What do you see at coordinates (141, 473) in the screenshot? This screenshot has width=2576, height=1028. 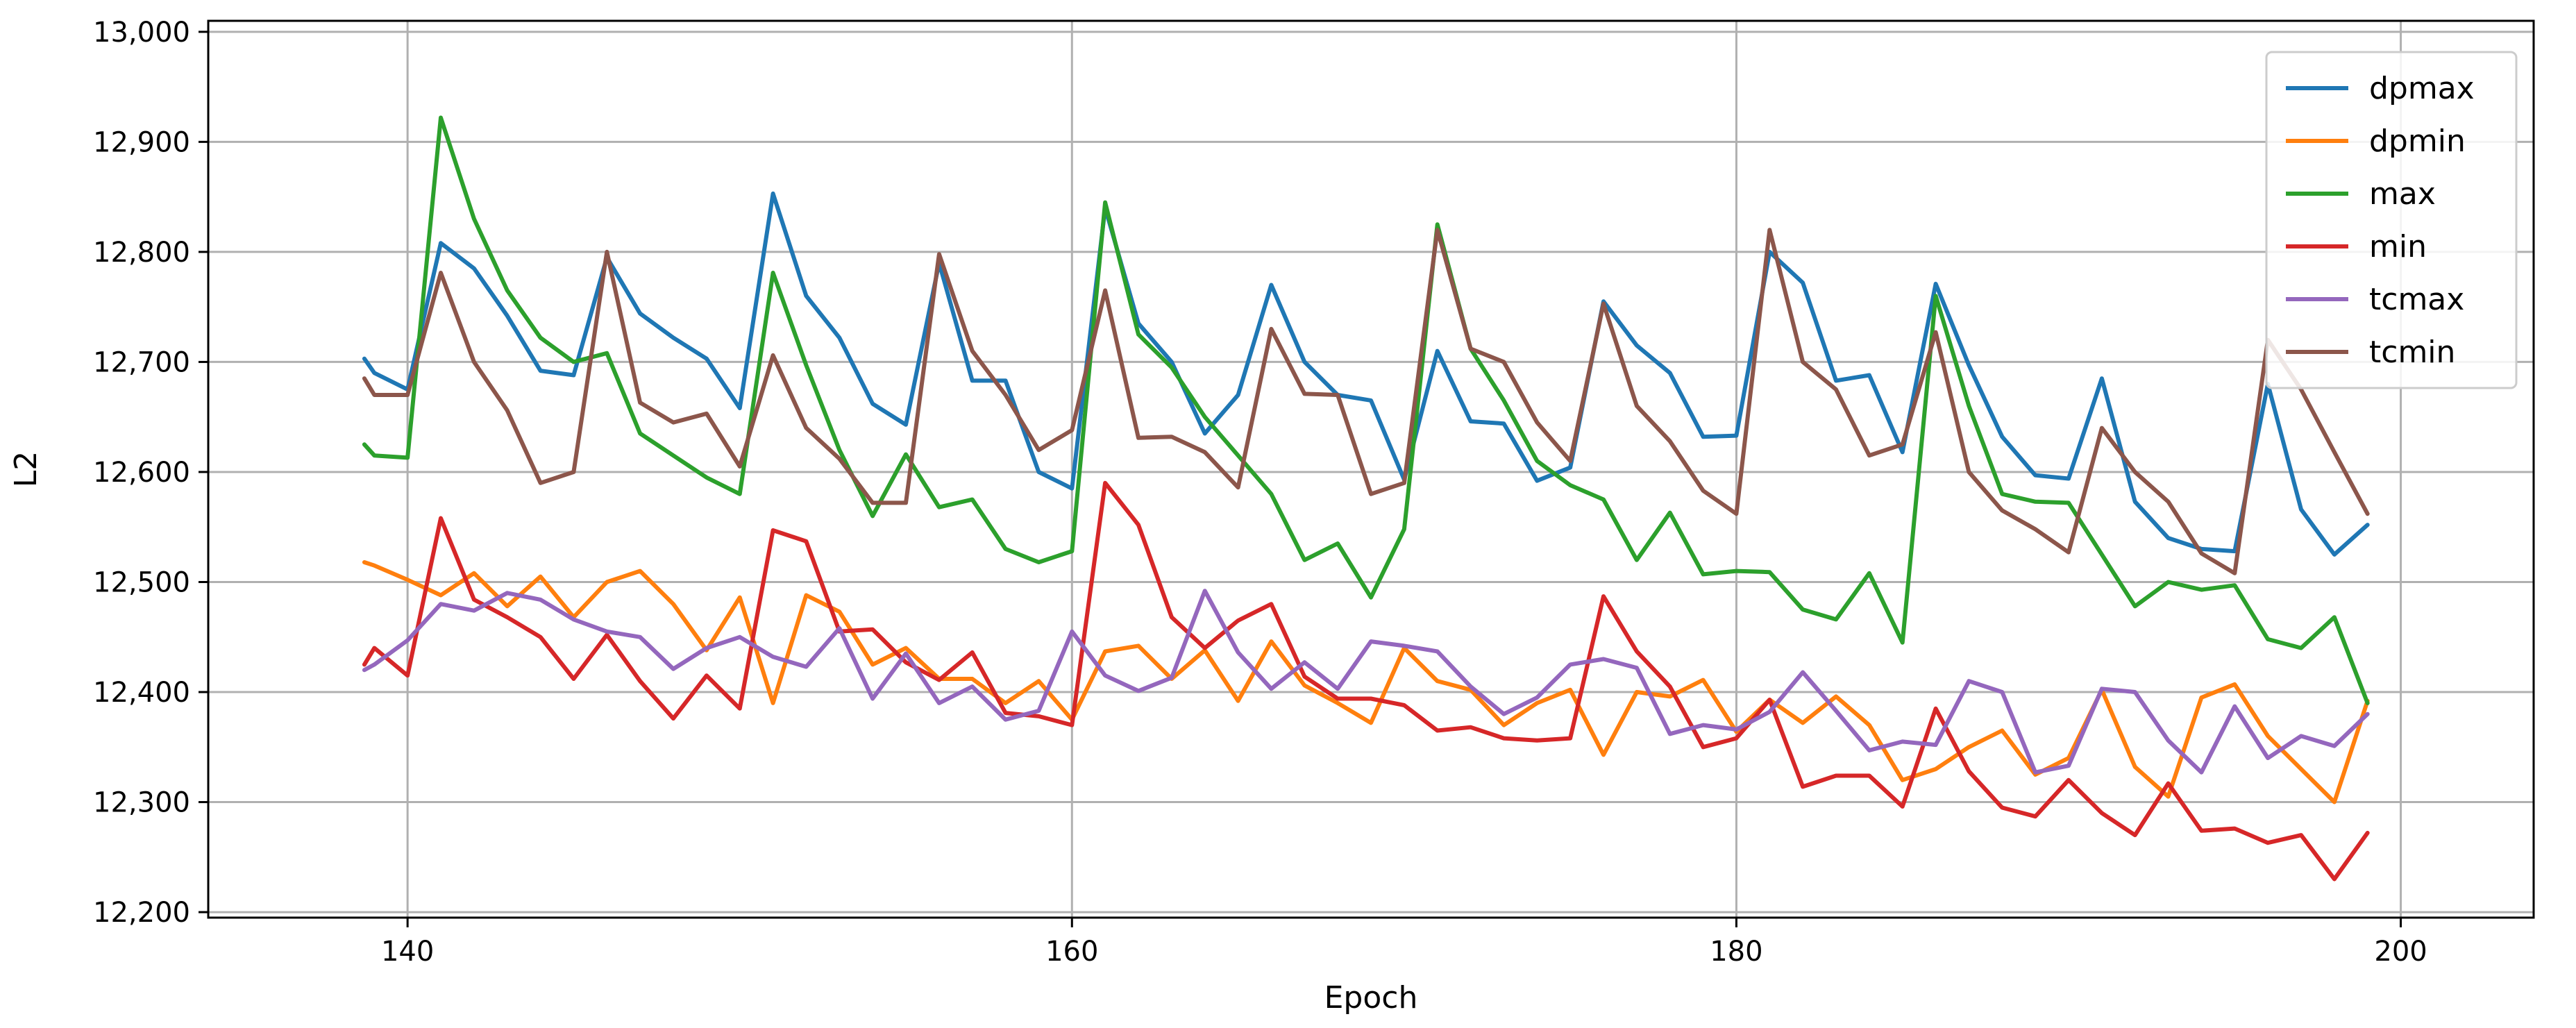 I see `y-tick-label: 12,600` at bounding box center [141, 473].